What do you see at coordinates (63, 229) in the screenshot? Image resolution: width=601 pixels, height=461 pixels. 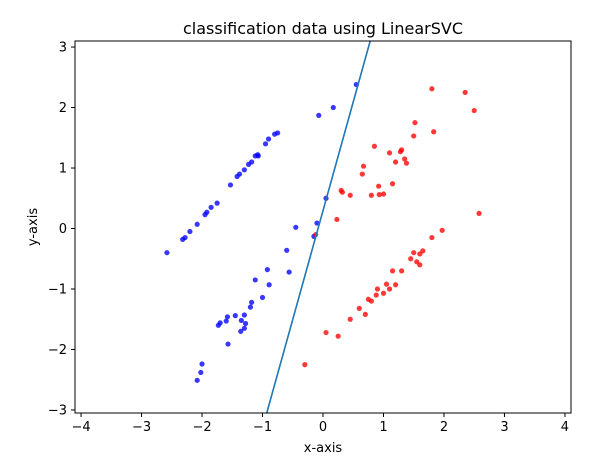 I see `y-tick-label: 0` at bounding box center [63, 229].